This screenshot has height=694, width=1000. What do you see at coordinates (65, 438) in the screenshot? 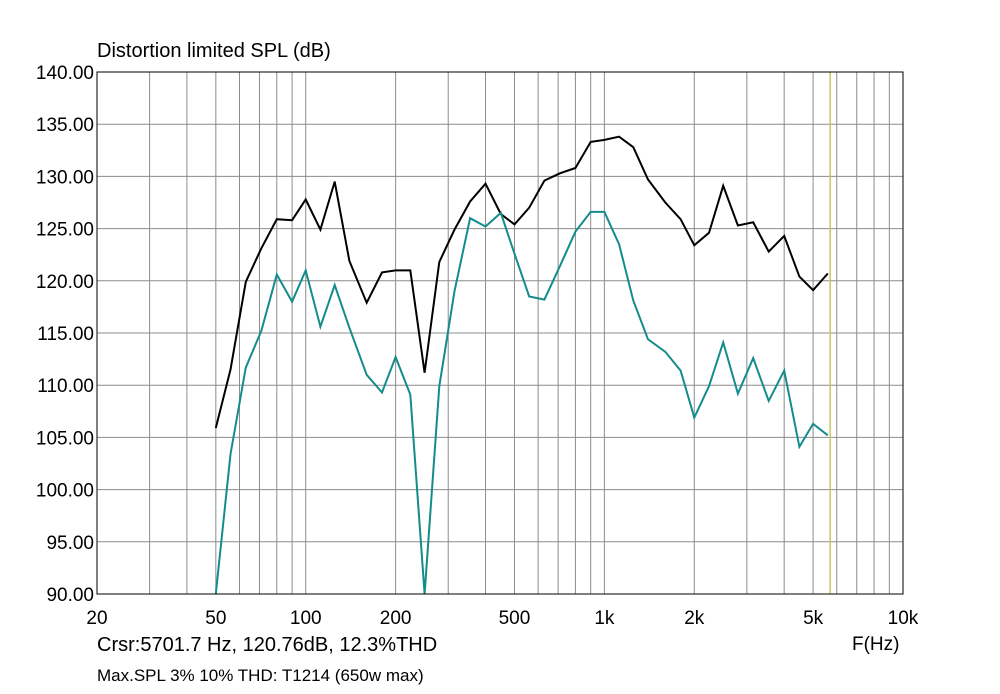
I see `y-tick-label: 105.00` at bounding box center [65, 438].